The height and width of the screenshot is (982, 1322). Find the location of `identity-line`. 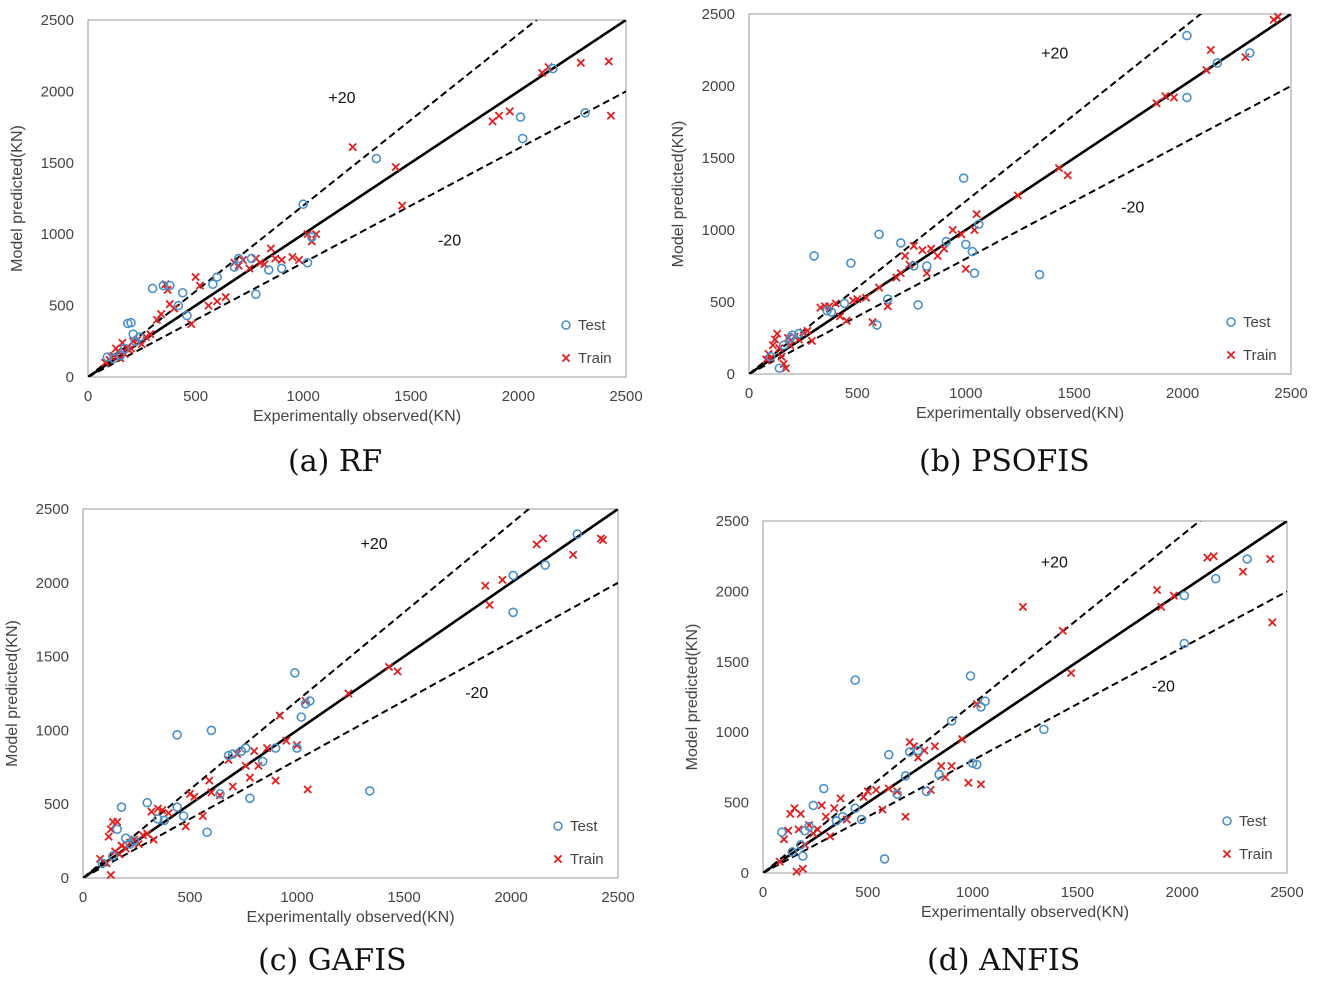

identity-line is located at coordinates (1025, 697).